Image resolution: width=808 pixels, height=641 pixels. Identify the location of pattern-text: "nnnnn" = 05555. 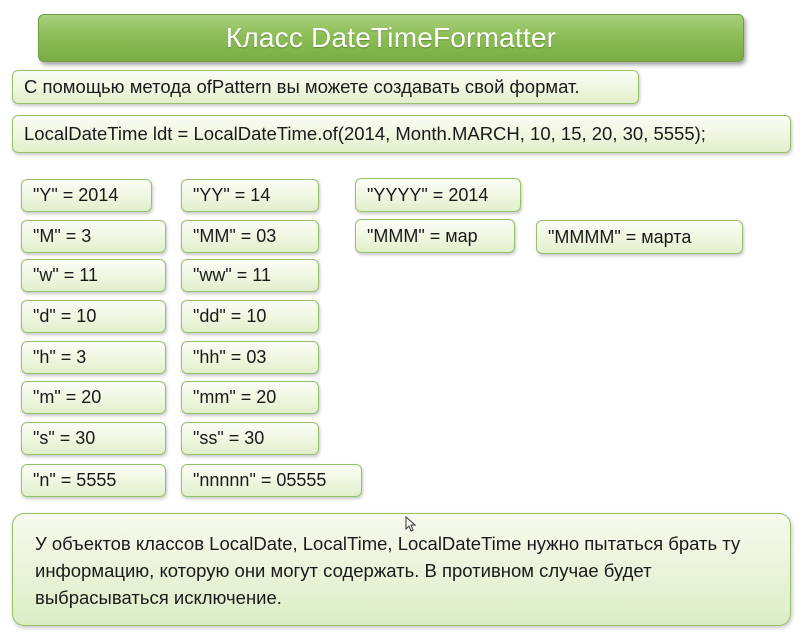
(260, 480).